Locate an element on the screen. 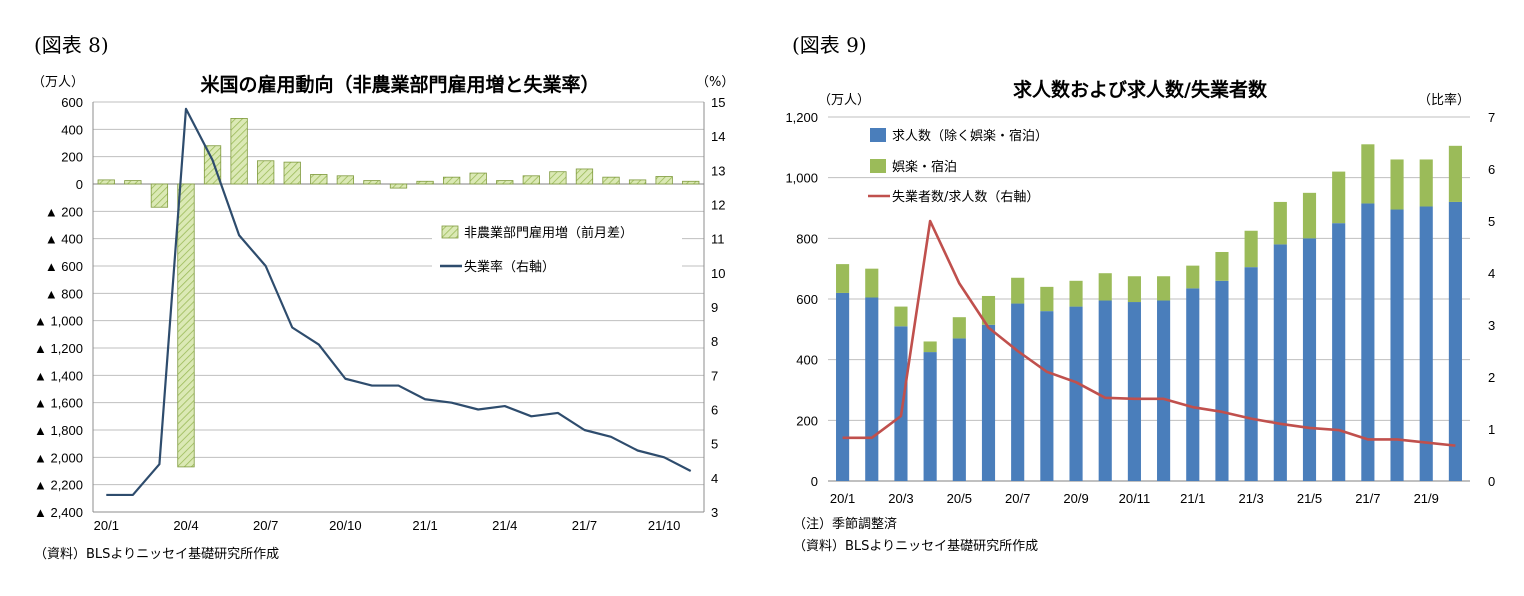 This screenshot has width=1524, height=596. right-y-tick-label: 200 is located at coordinates (807, 420).